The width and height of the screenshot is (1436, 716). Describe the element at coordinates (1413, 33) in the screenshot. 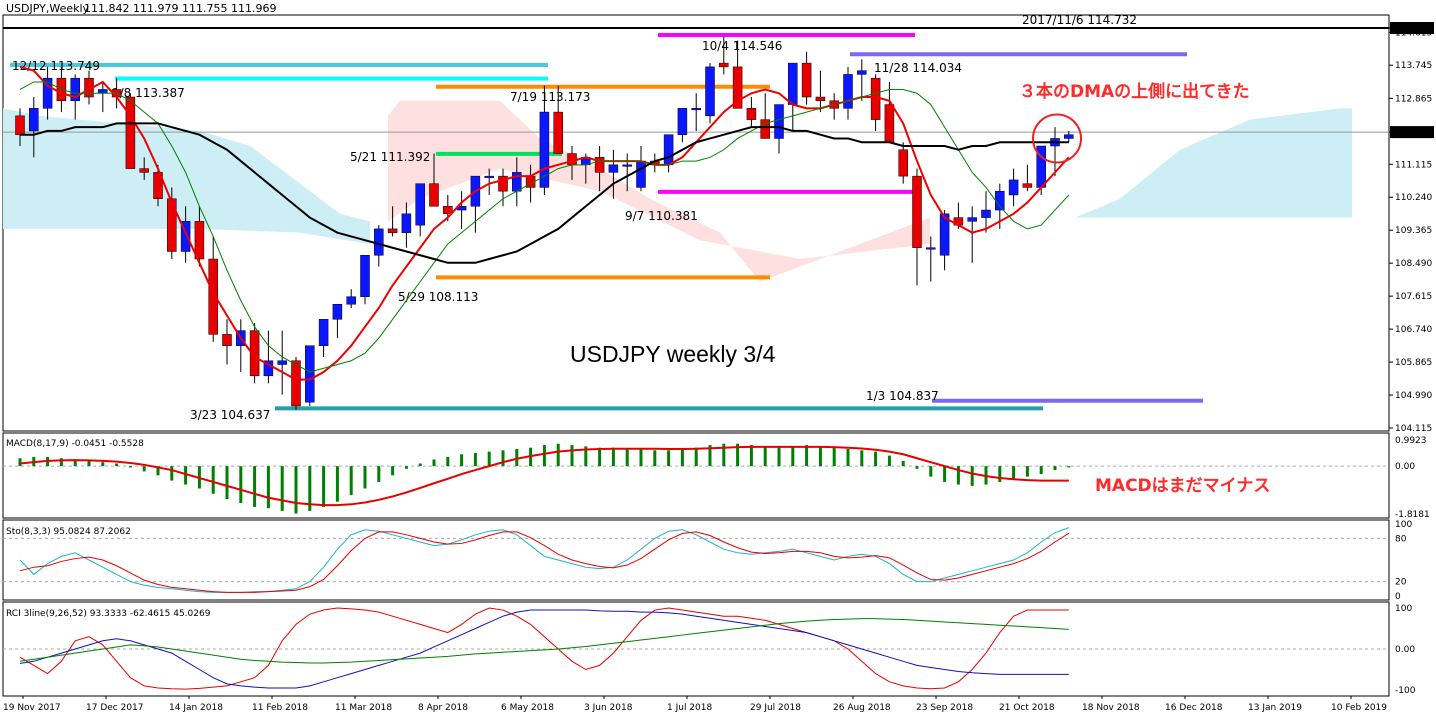

I see `axis-tick-label: 114.615` at that location.